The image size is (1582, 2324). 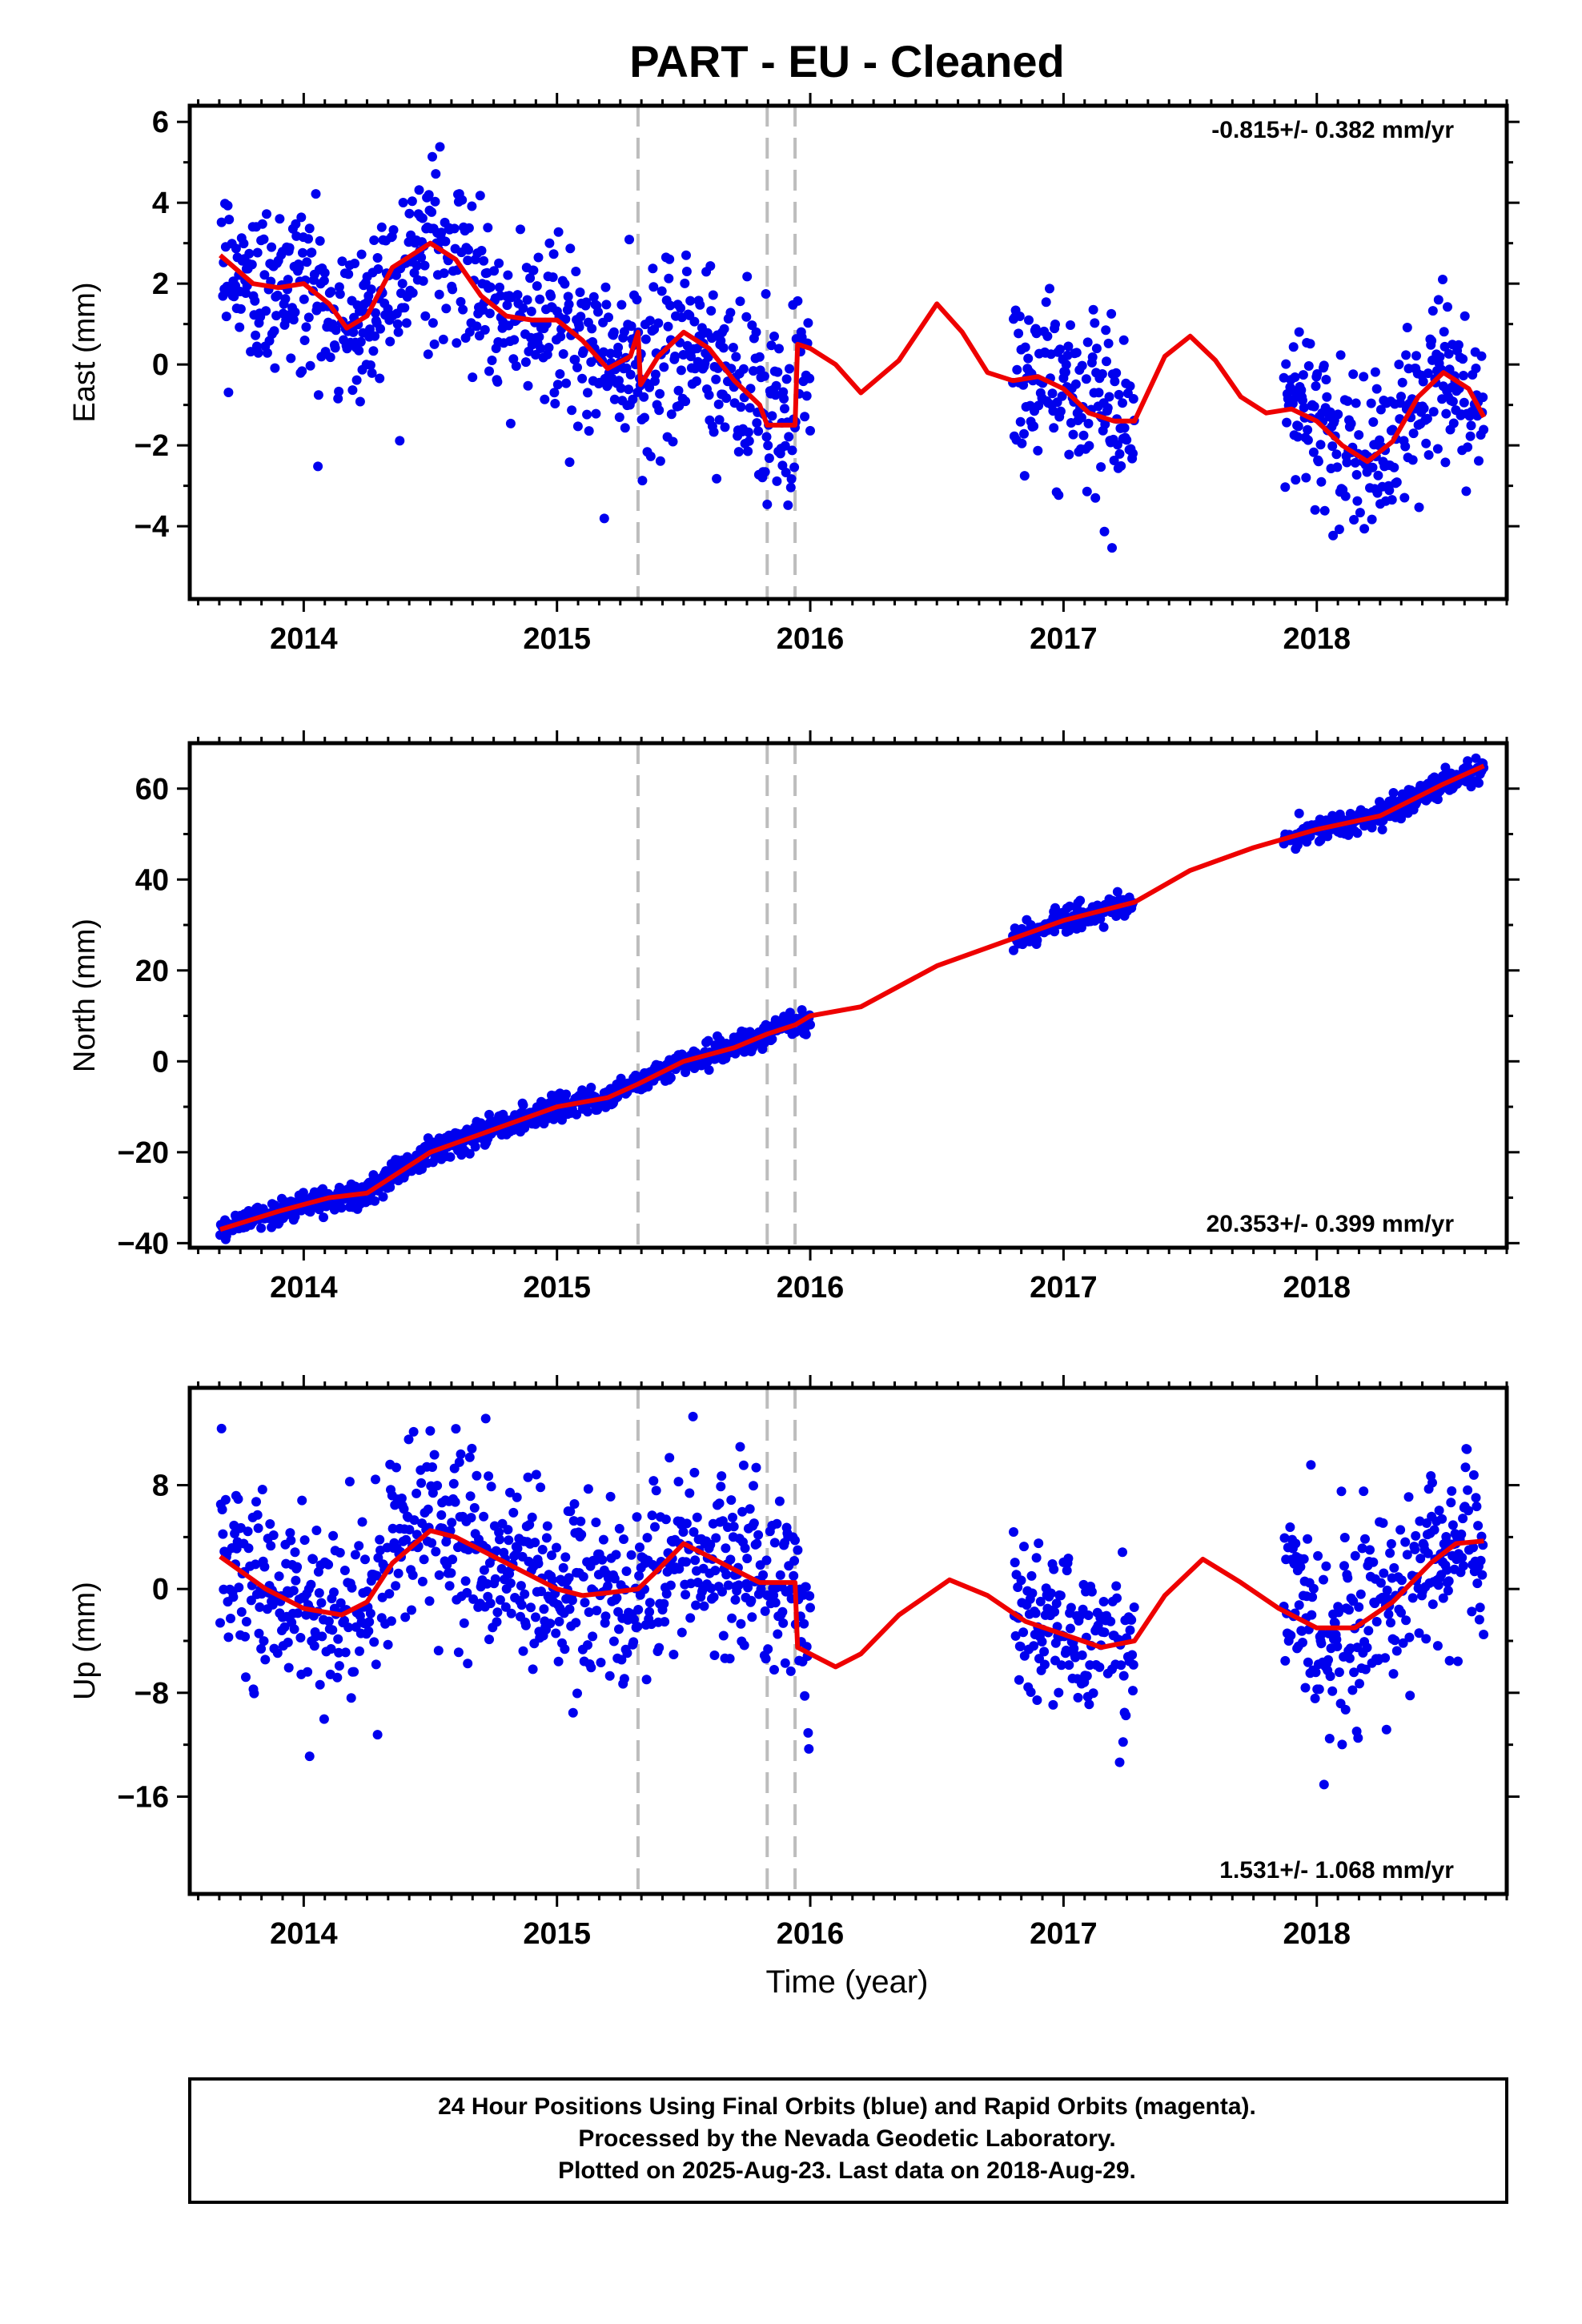 I want to click on y-tick-label: −2, so click(x=152, y=446).